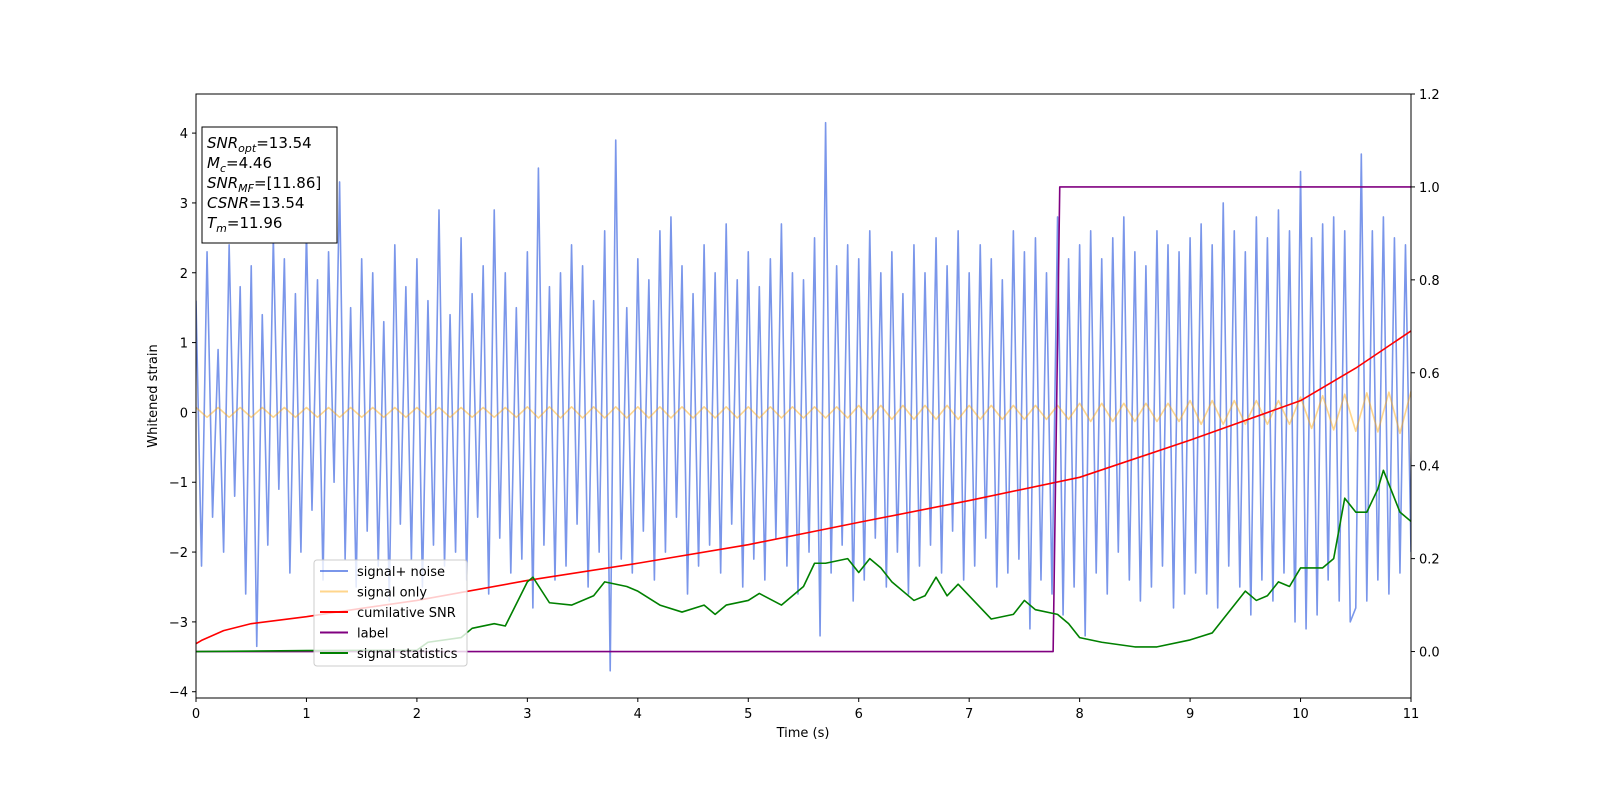 The width and height of the screenshot is (1600, 804). Describe the element at coordinates (212, 223) in the screenshot. I see `annotation-symbol: T` at that location.